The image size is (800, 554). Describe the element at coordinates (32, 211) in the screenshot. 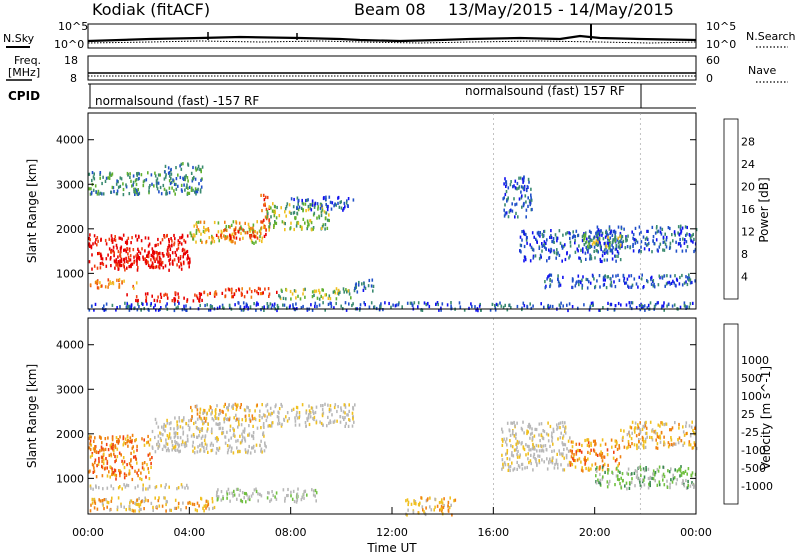

I see `power-ylabel: Slant Range [km]` at that location.